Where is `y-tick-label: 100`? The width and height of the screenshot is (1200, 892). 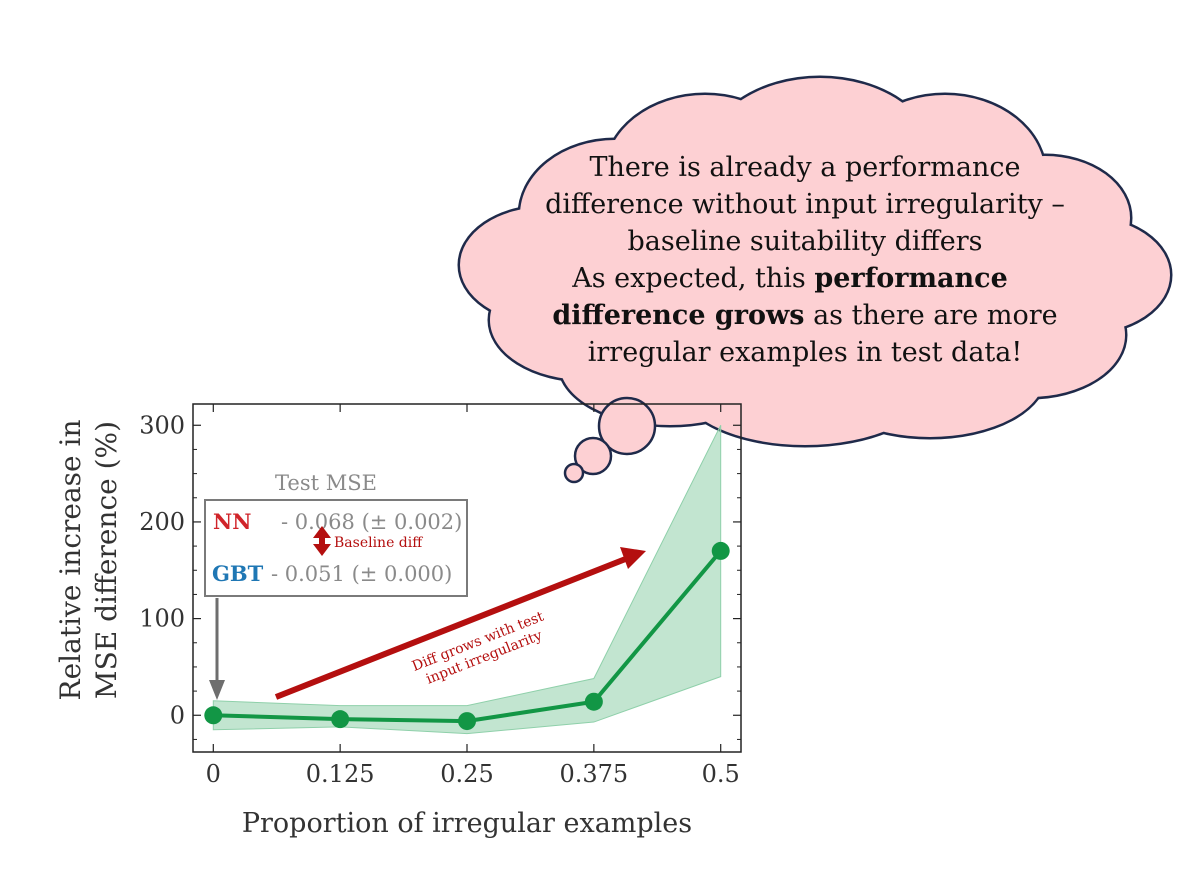
y-tick-label: 100 is located at coordinates (162, 619).